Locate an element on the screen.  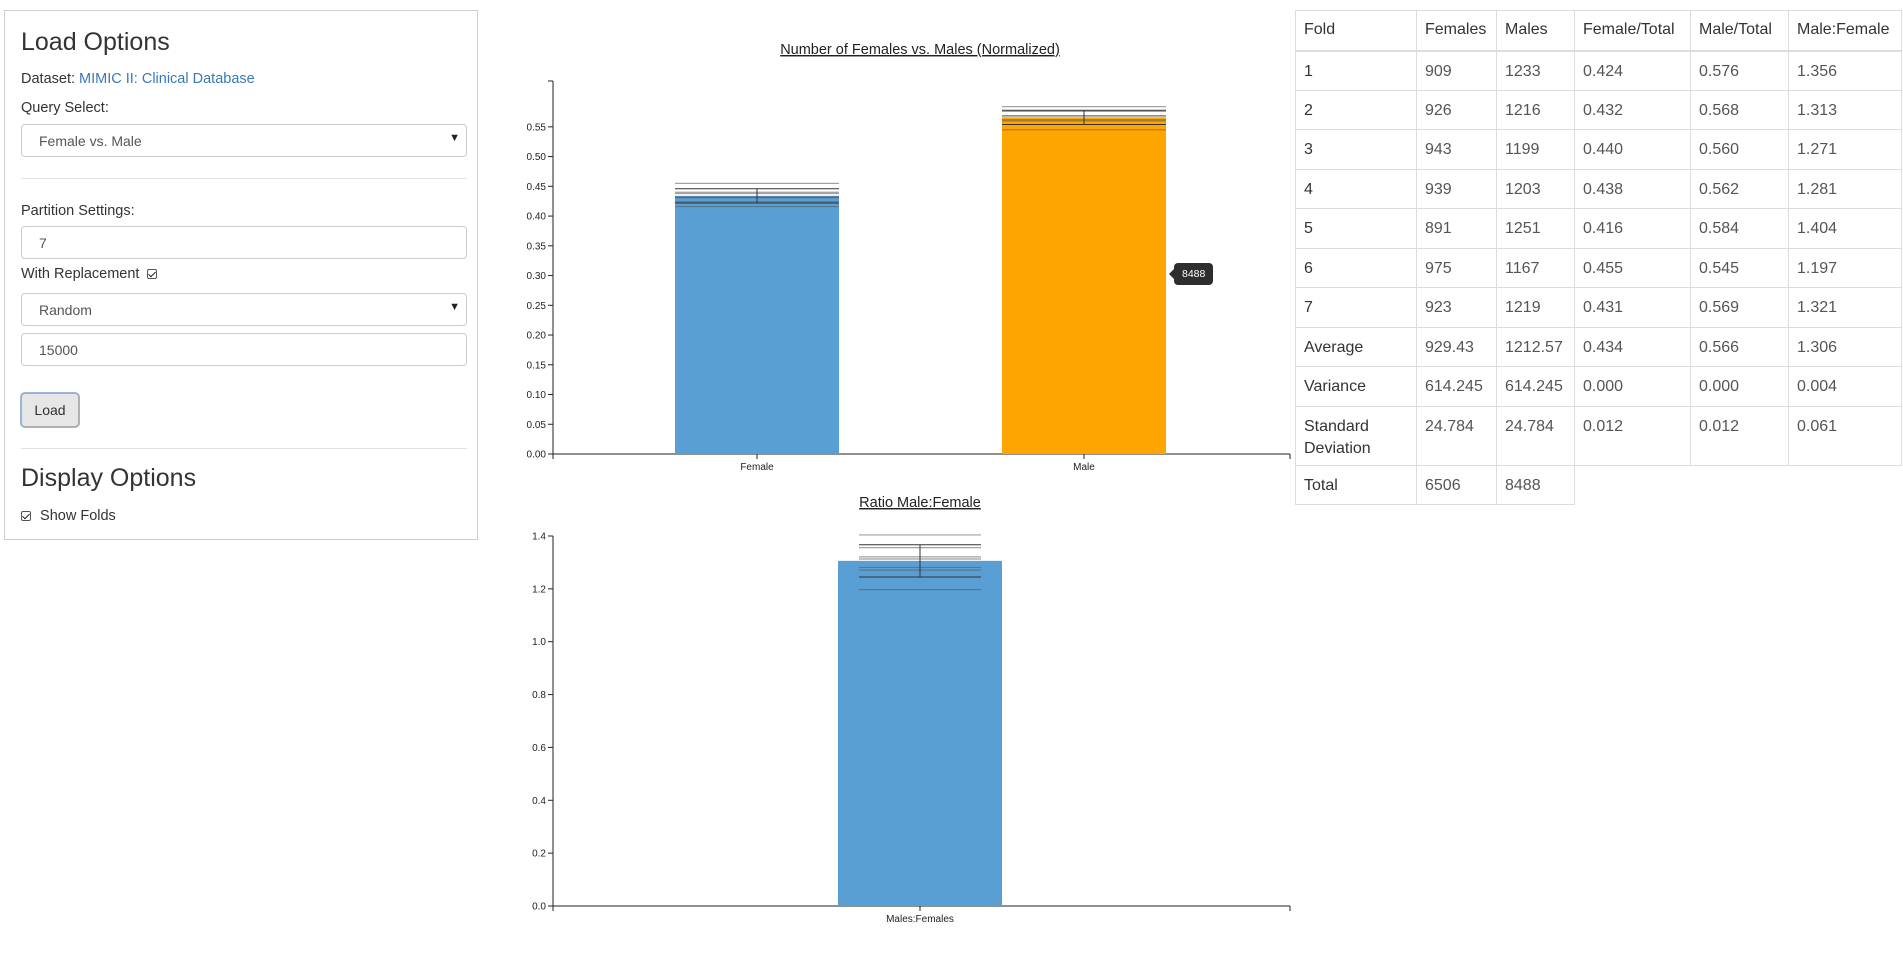
partition-count-value: 7 is located at coordinates (43, 243).